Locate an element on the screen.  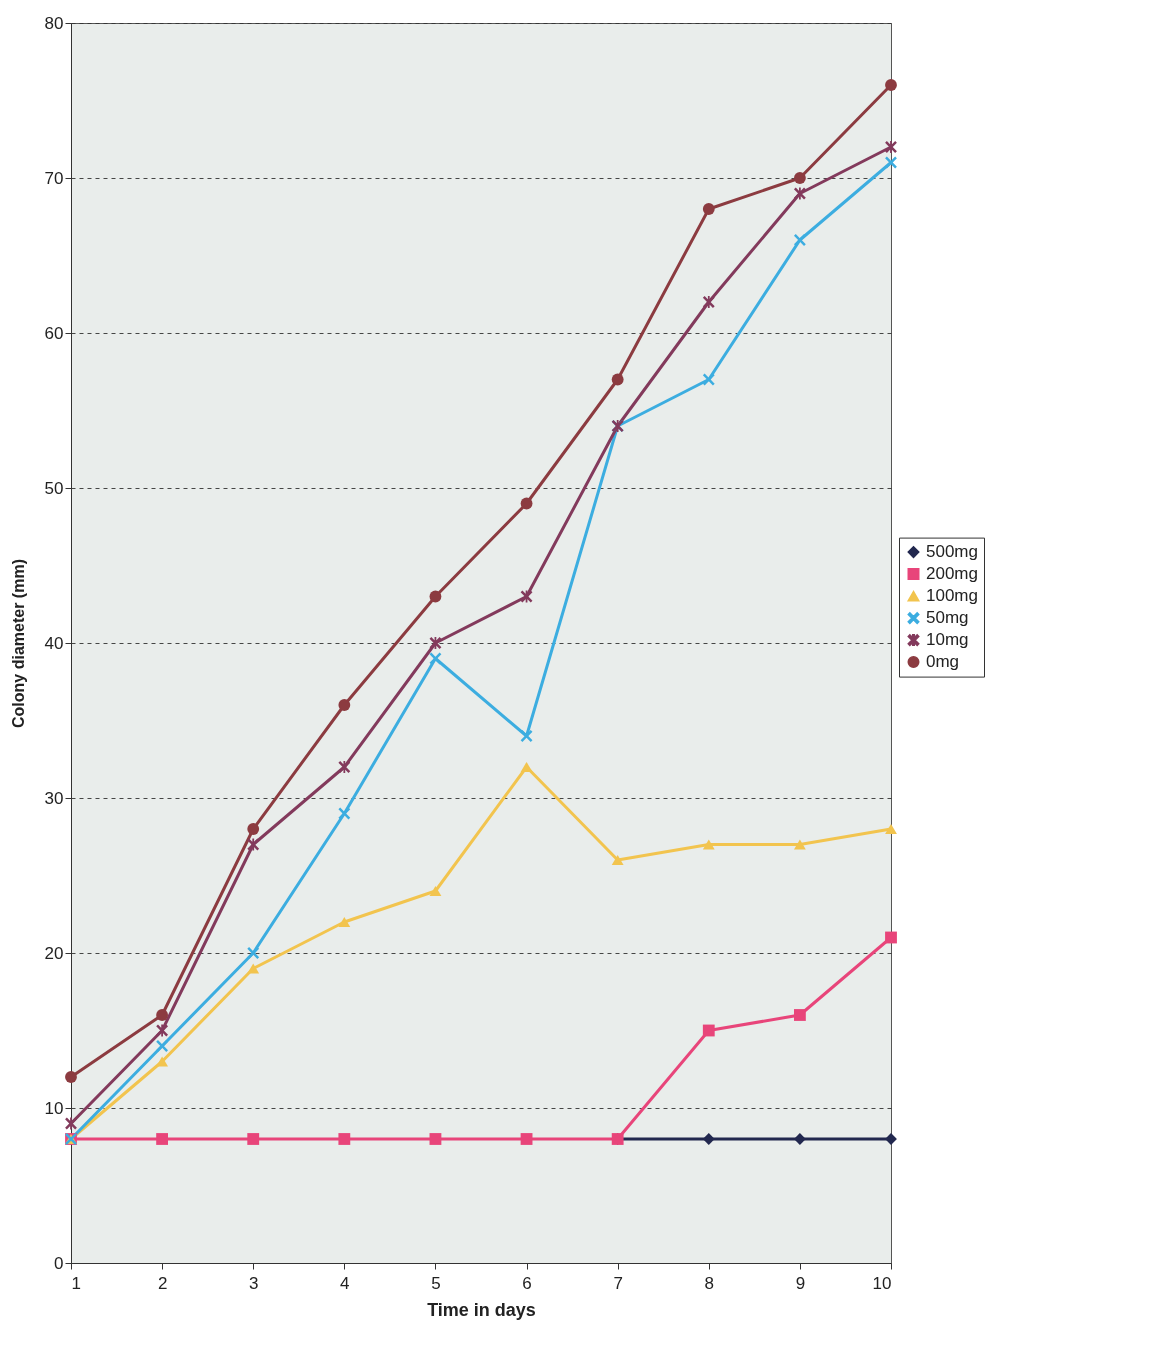
x-tick-label: 7 is located at coordinates (618, 1283).